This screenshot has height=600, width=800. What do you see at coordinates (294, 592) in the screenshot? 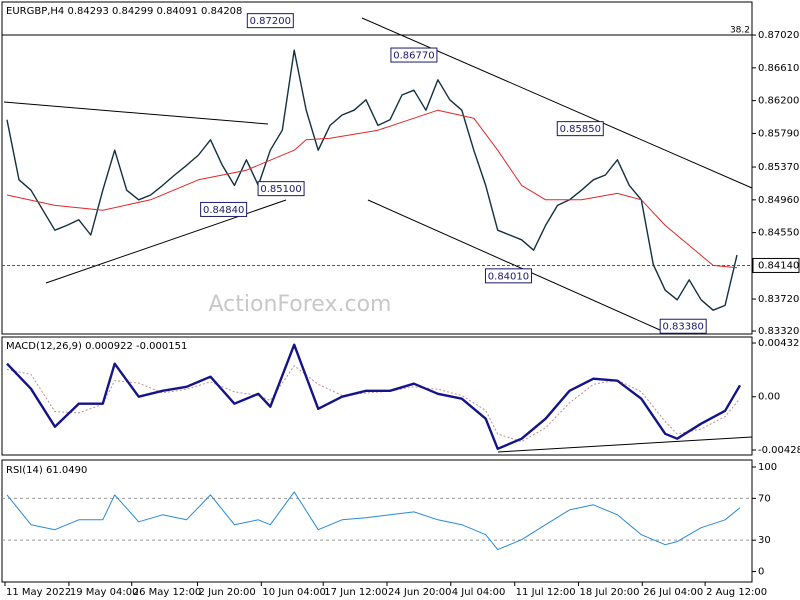
I see `x-tick-label: 10 Jun 04:00` at bounding box center [294, 592].